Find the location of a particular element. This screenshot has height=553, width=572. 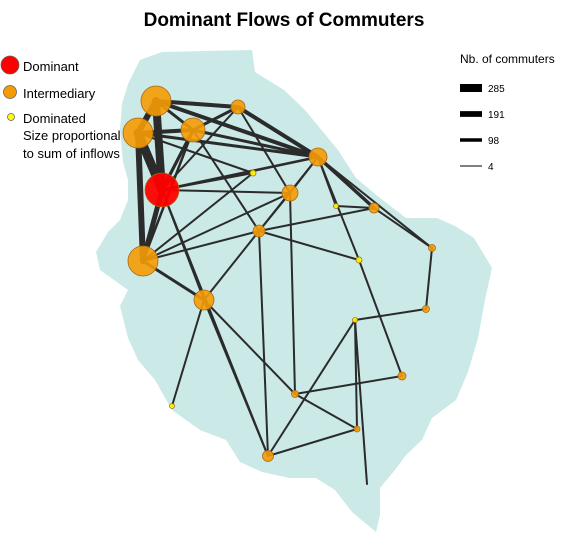

flow-legend: Nb. of commuters 285 191 98 4 is located at coordinates (507, 112).